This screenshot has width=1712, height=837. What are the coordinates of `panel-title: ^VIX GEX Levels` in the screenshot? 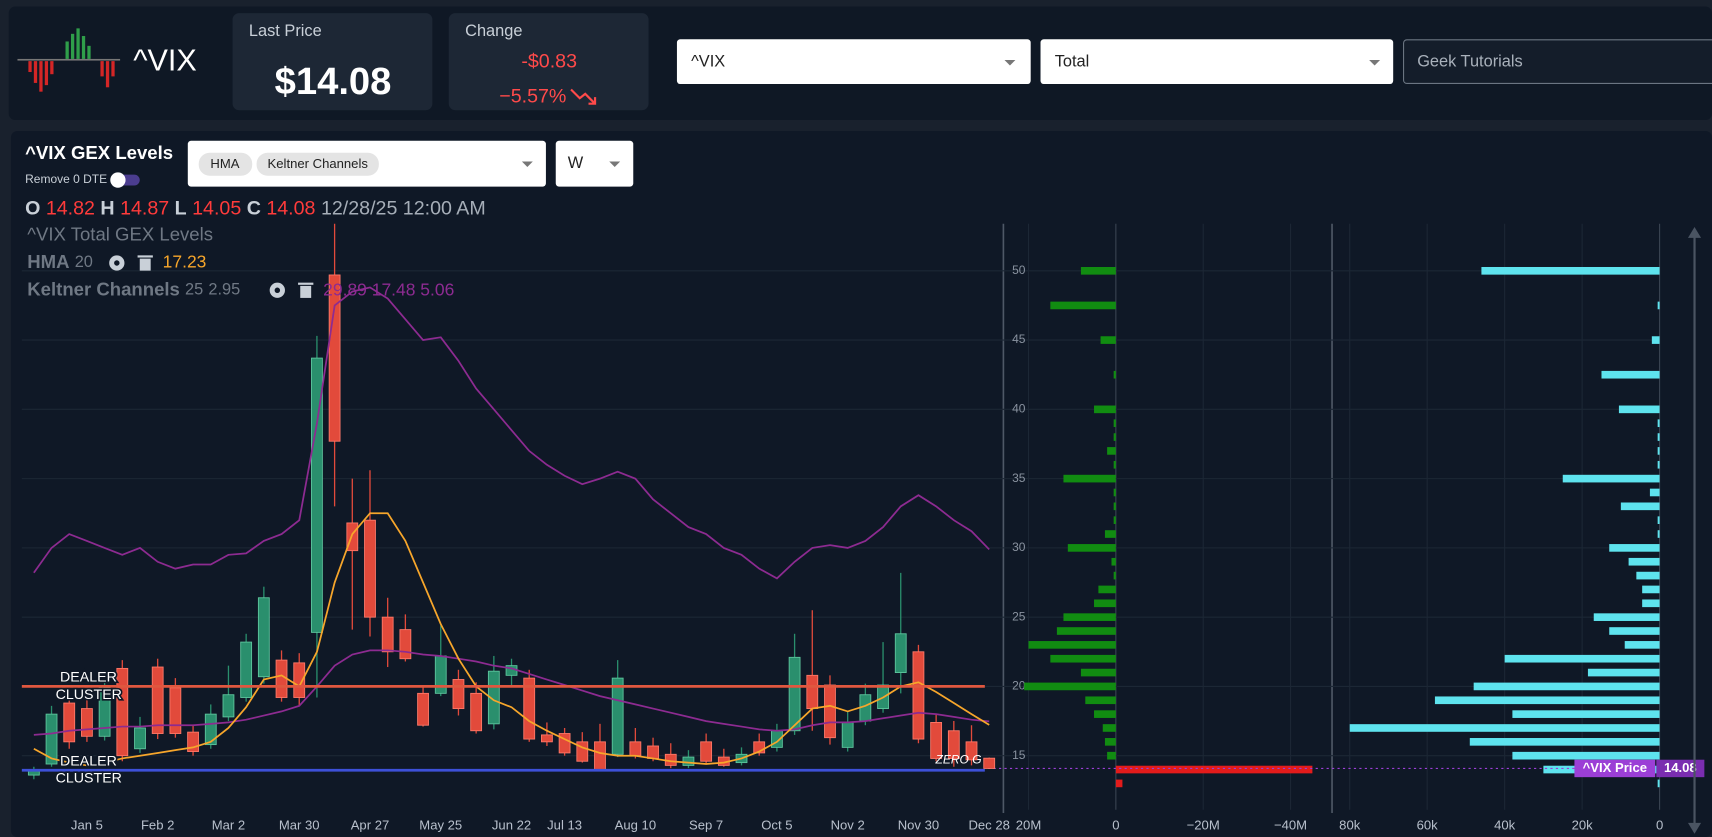 It's located at (99, 152).